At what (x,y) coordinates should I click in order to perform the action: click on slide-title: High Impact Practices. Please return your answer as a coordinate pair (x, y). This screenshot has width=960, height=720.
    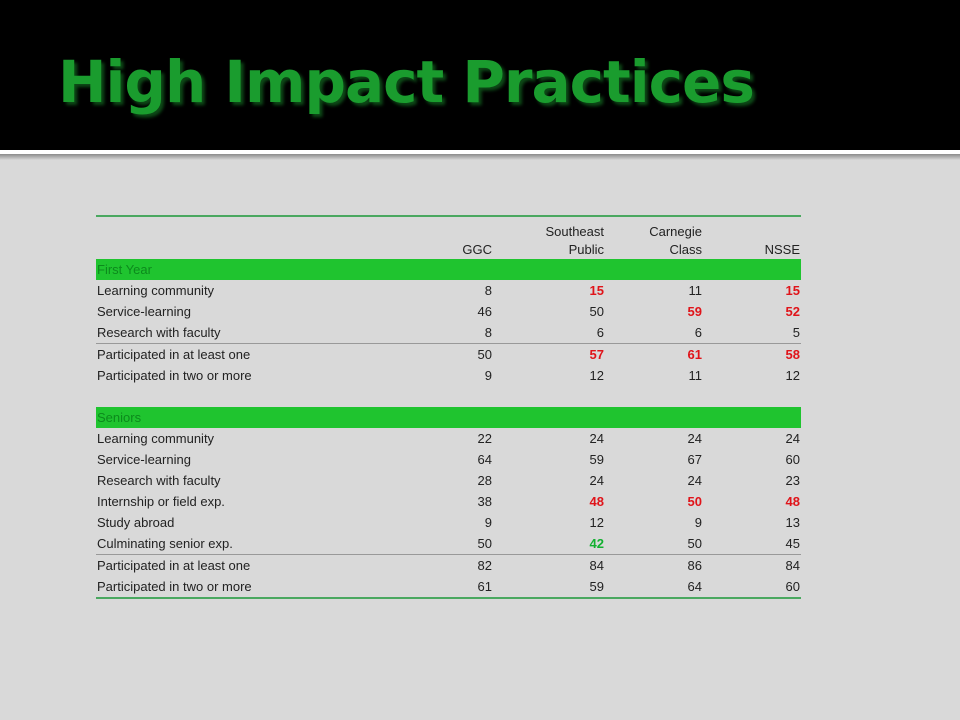
    Looking at the image, I should click on (406, 82).